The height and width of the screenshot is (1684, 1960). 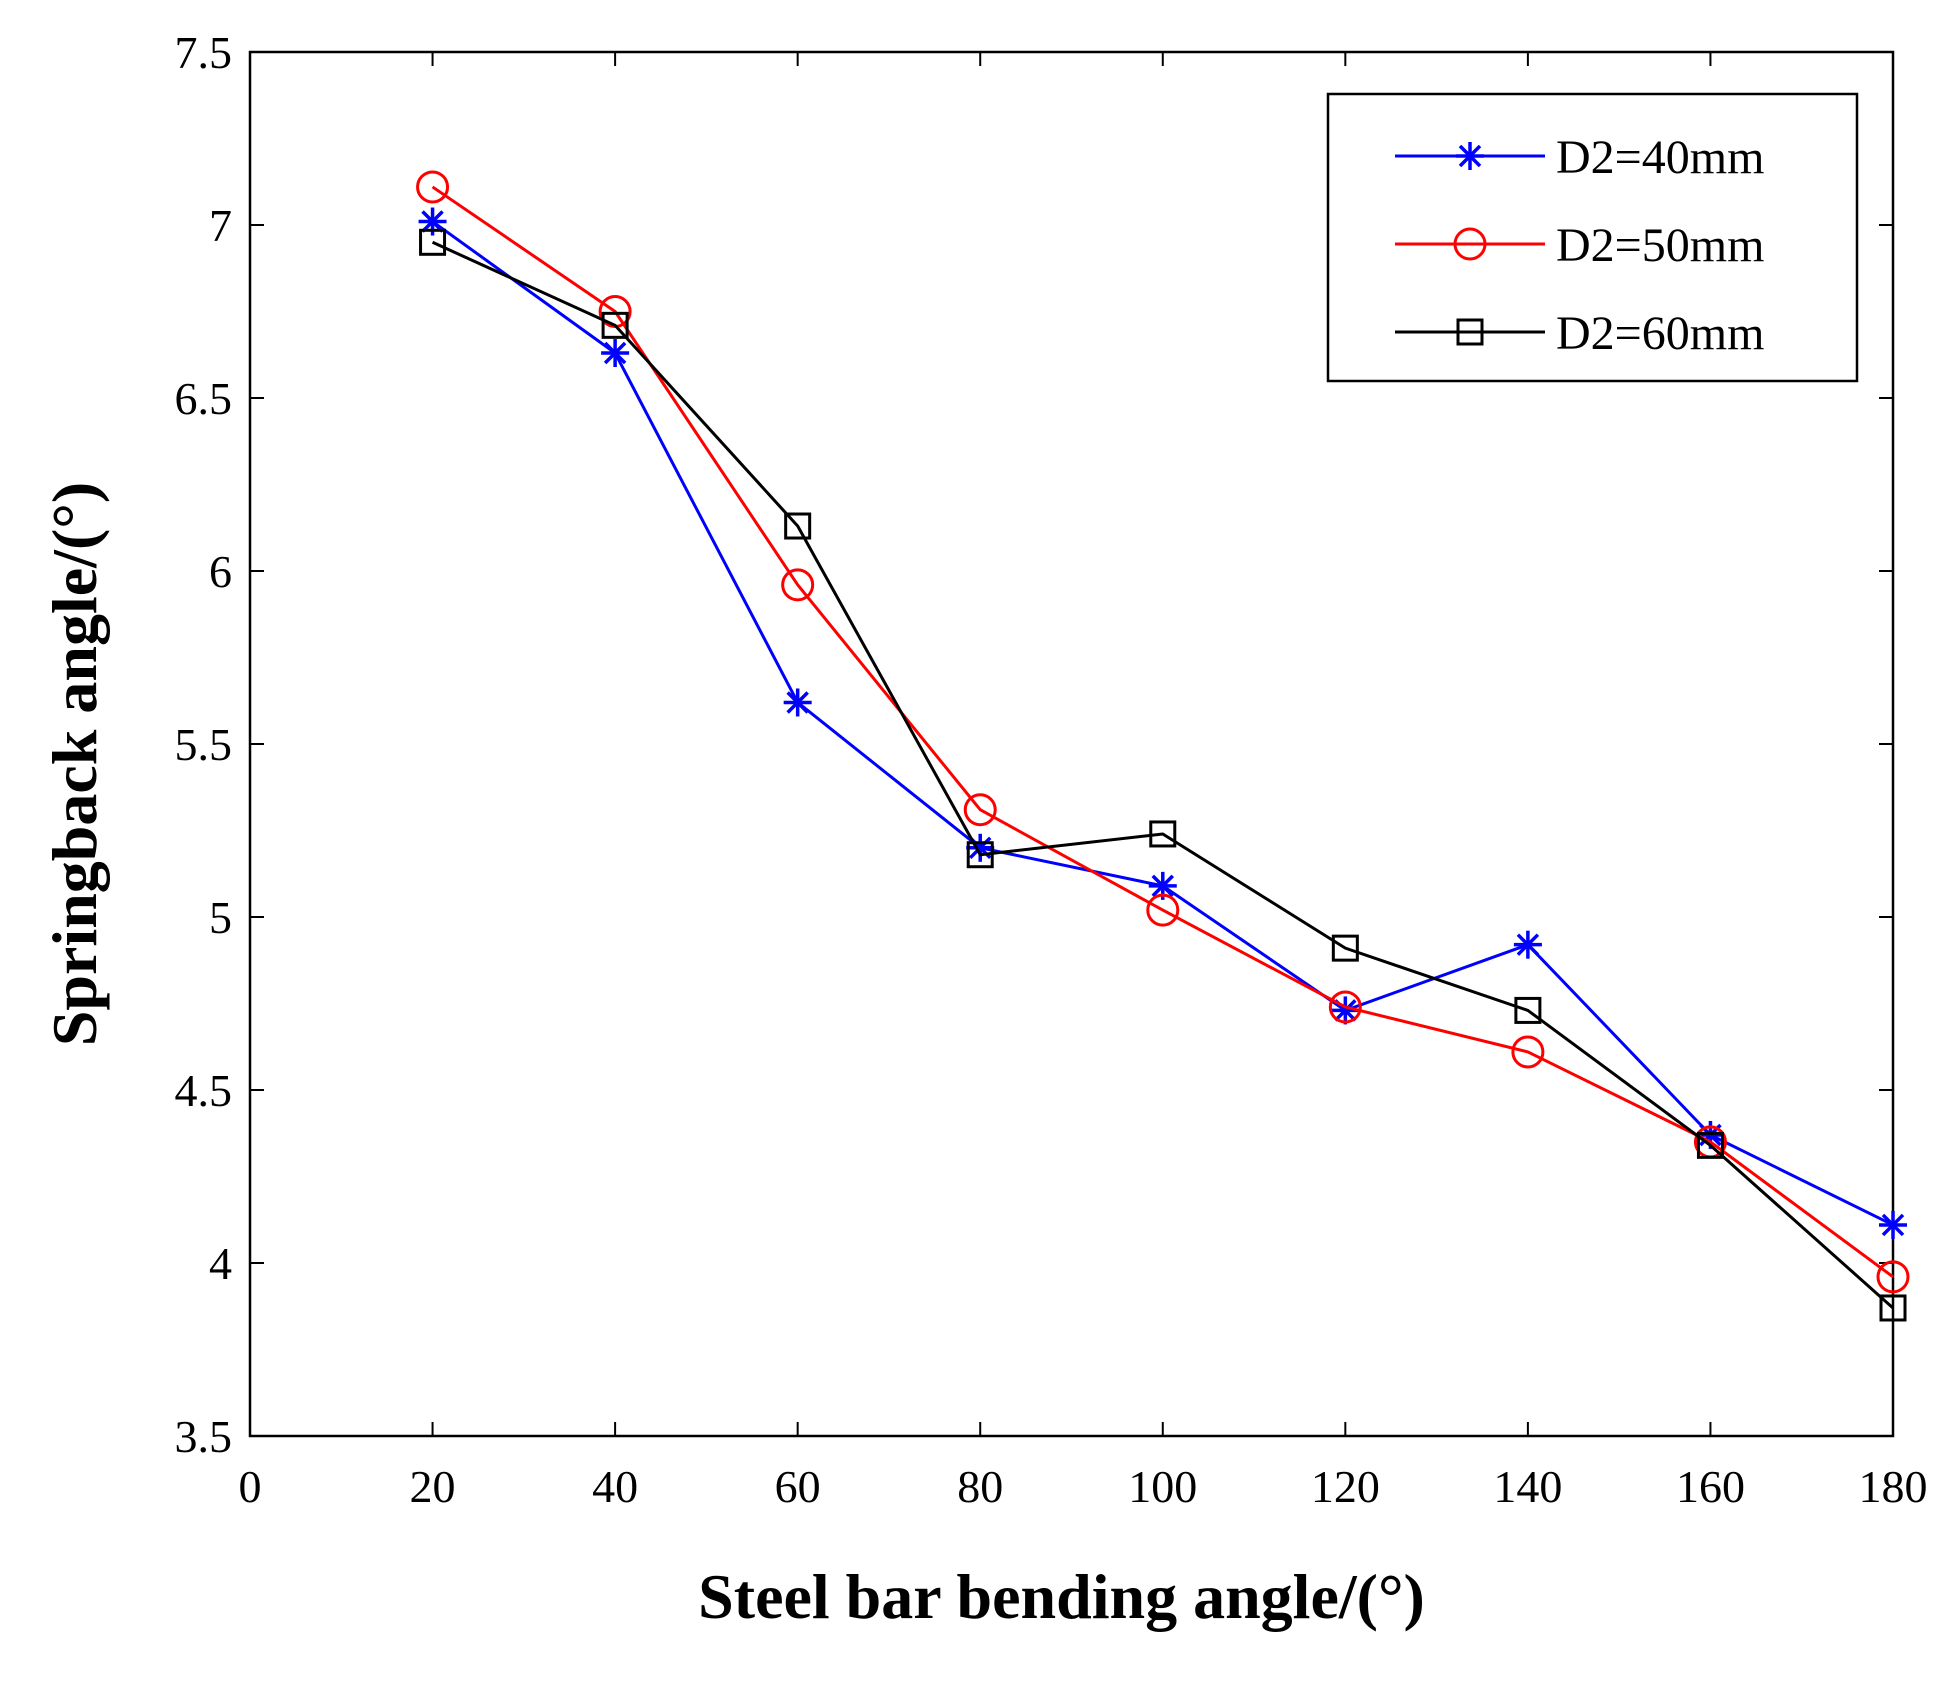 What do you see at coordinates (204, 1090) in the screenshot?
I see `y-tick-label: 4.5` at bounding box center [204, 1090].